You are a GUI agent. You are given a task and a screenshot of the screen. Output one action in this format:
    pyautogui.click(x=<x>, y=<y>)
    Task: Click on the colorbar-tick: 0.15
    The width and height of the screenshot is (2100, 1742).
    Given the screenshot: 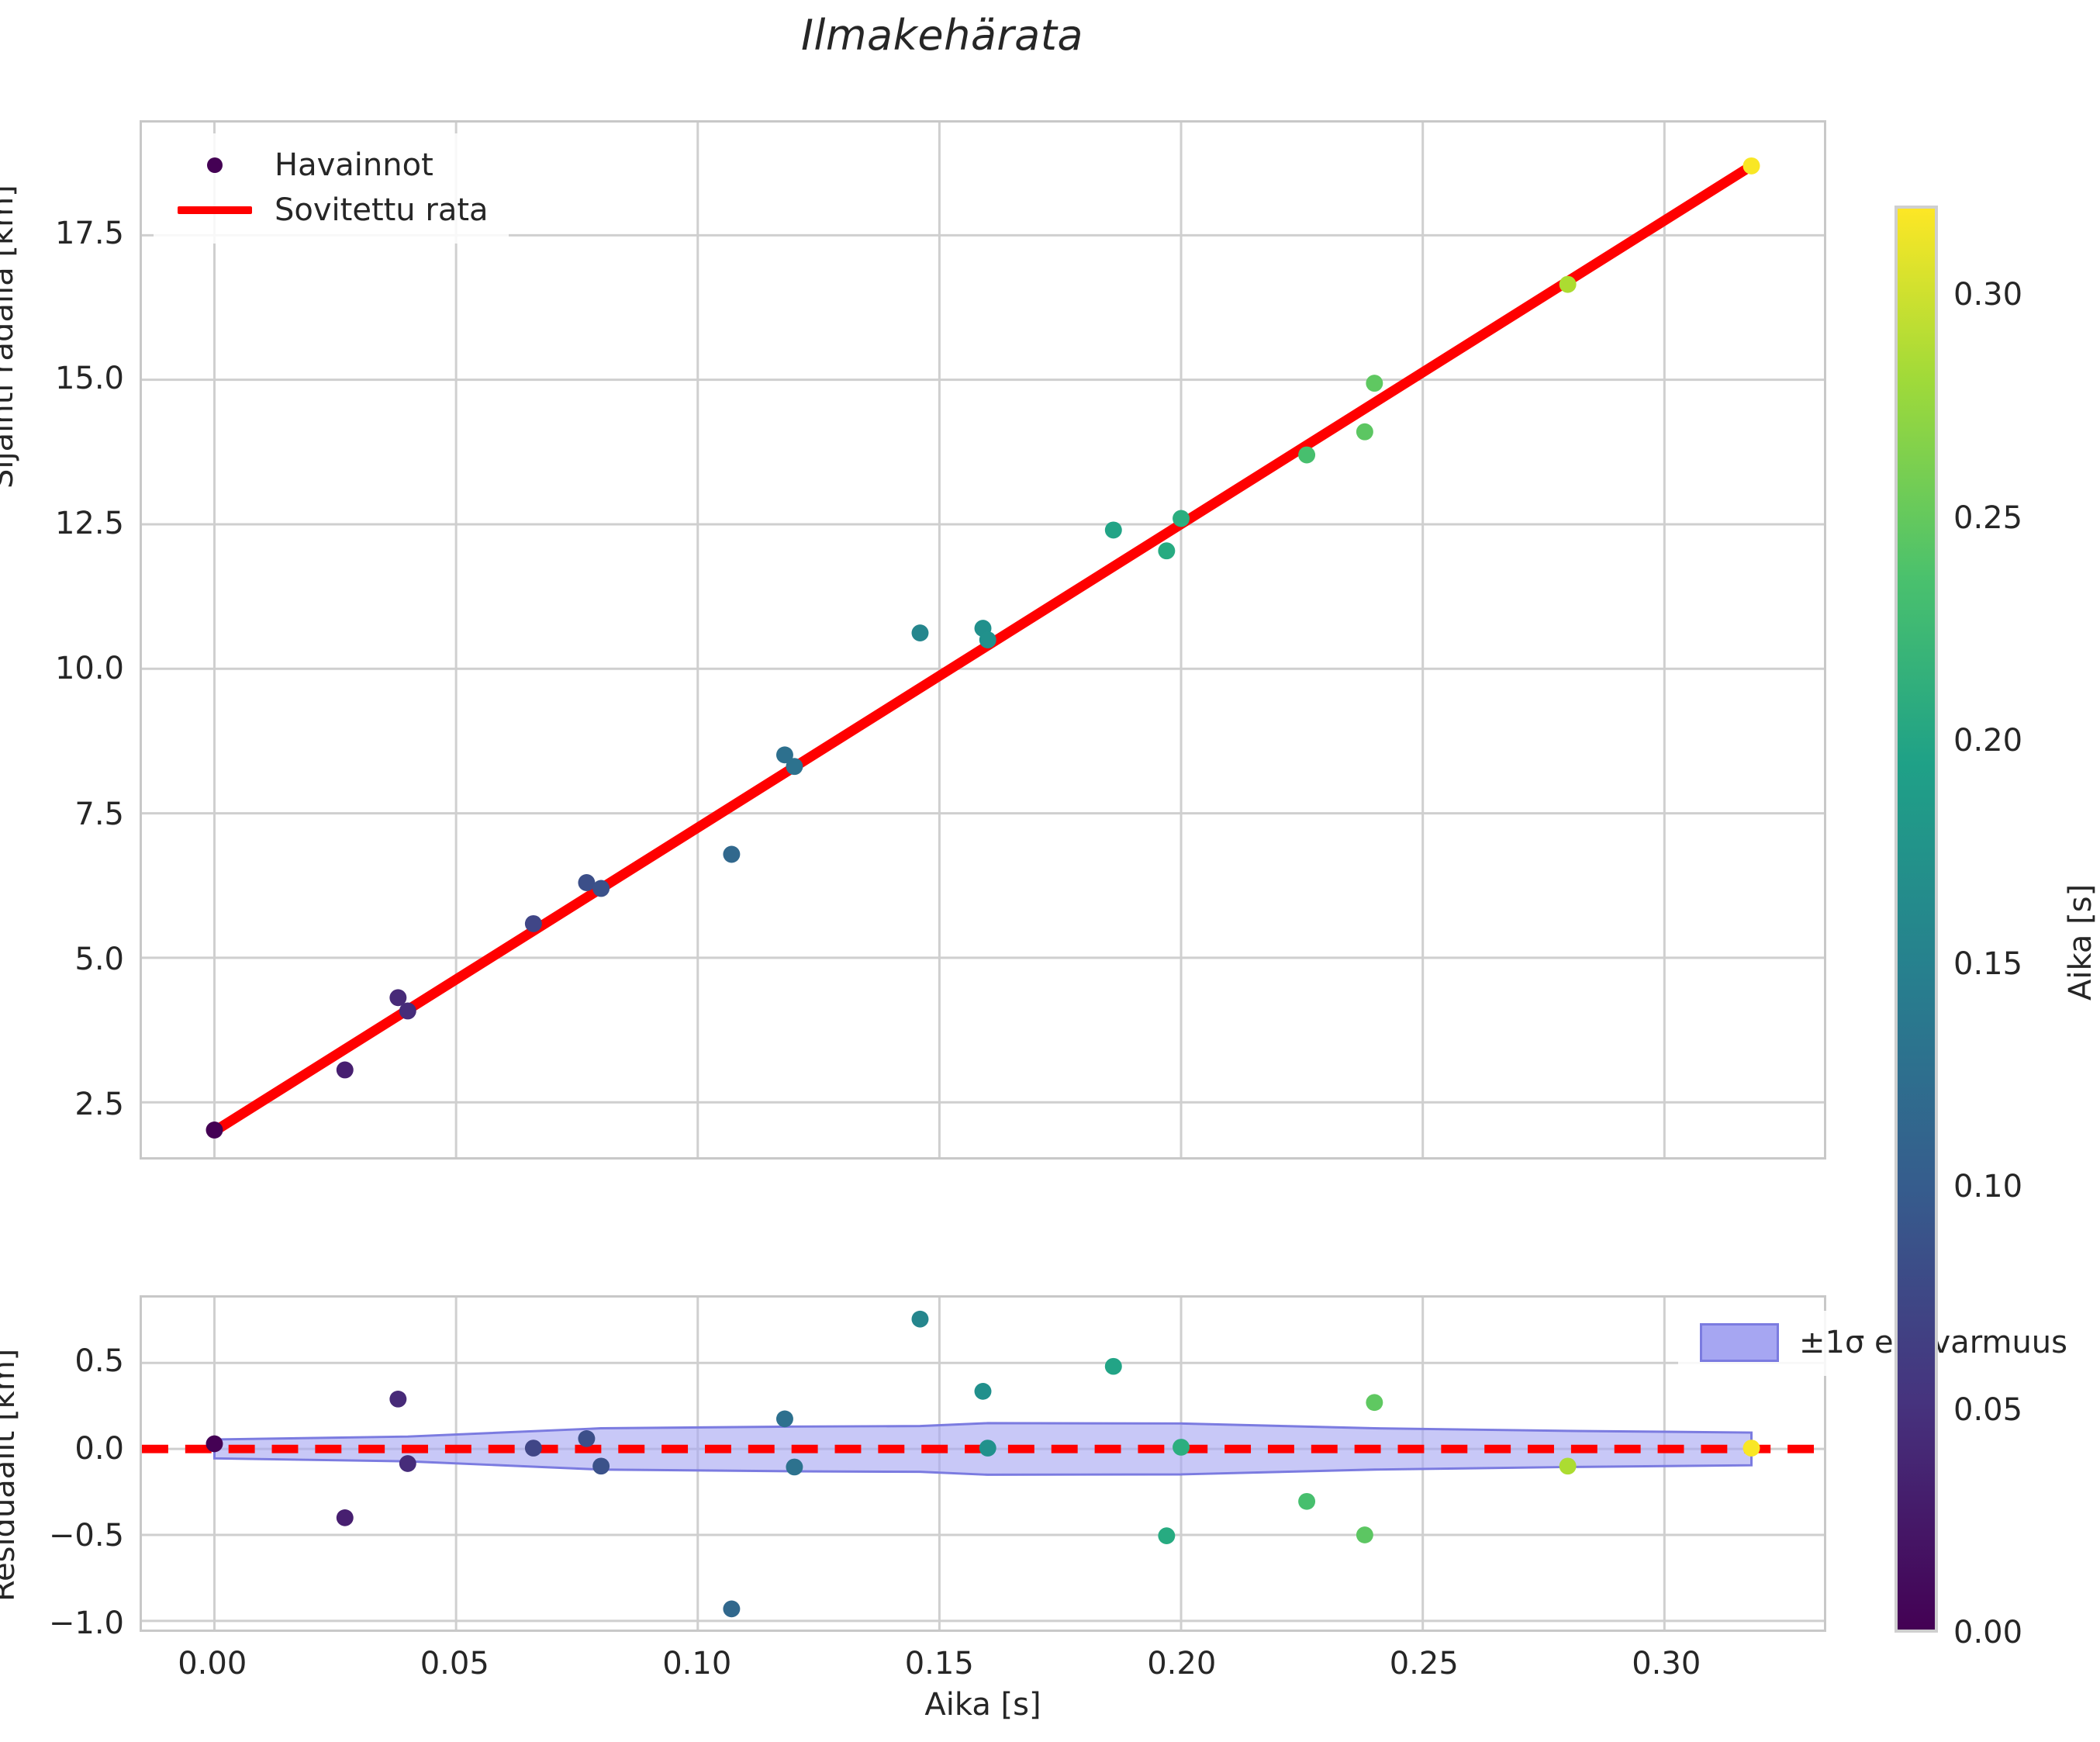 What is the action you would take?
    pyautogui.click(x=1988, y=963)
    